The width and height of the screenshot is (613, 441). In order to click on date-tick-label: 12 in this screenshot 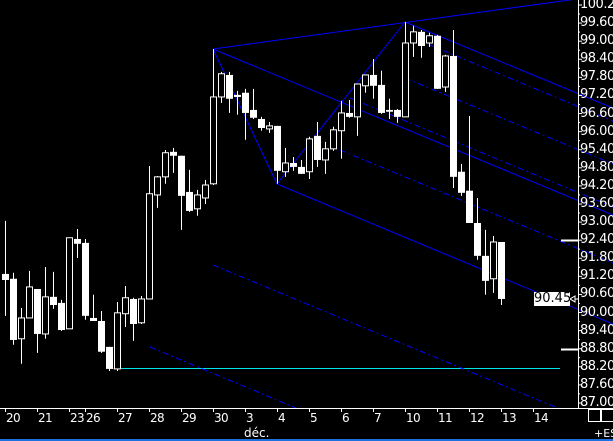, I will do `click(477, 418)`.